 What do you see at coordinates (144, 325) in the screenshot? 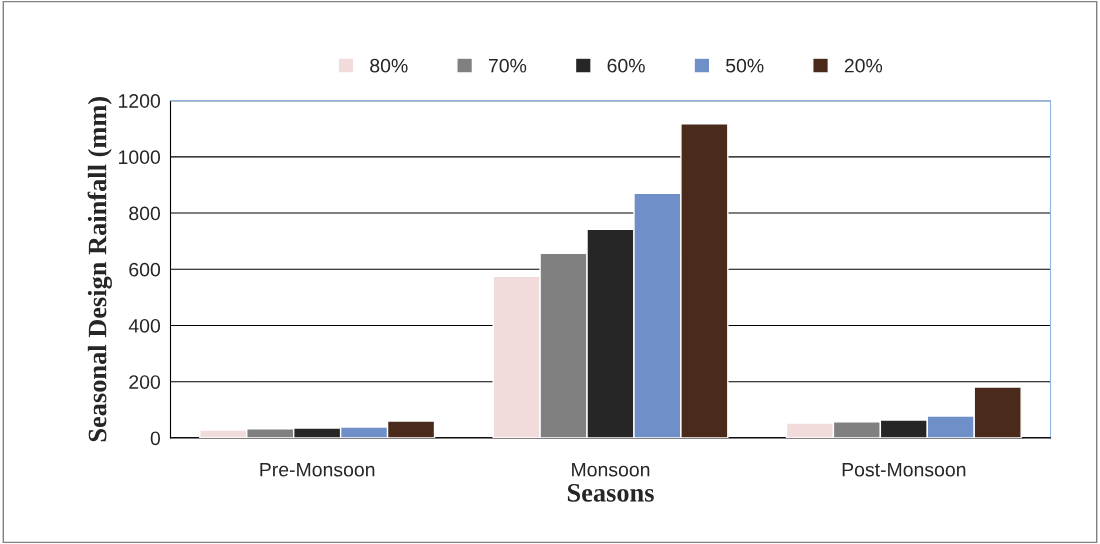
I see `y-tick-label: 400` at bounding box center [144, 325].